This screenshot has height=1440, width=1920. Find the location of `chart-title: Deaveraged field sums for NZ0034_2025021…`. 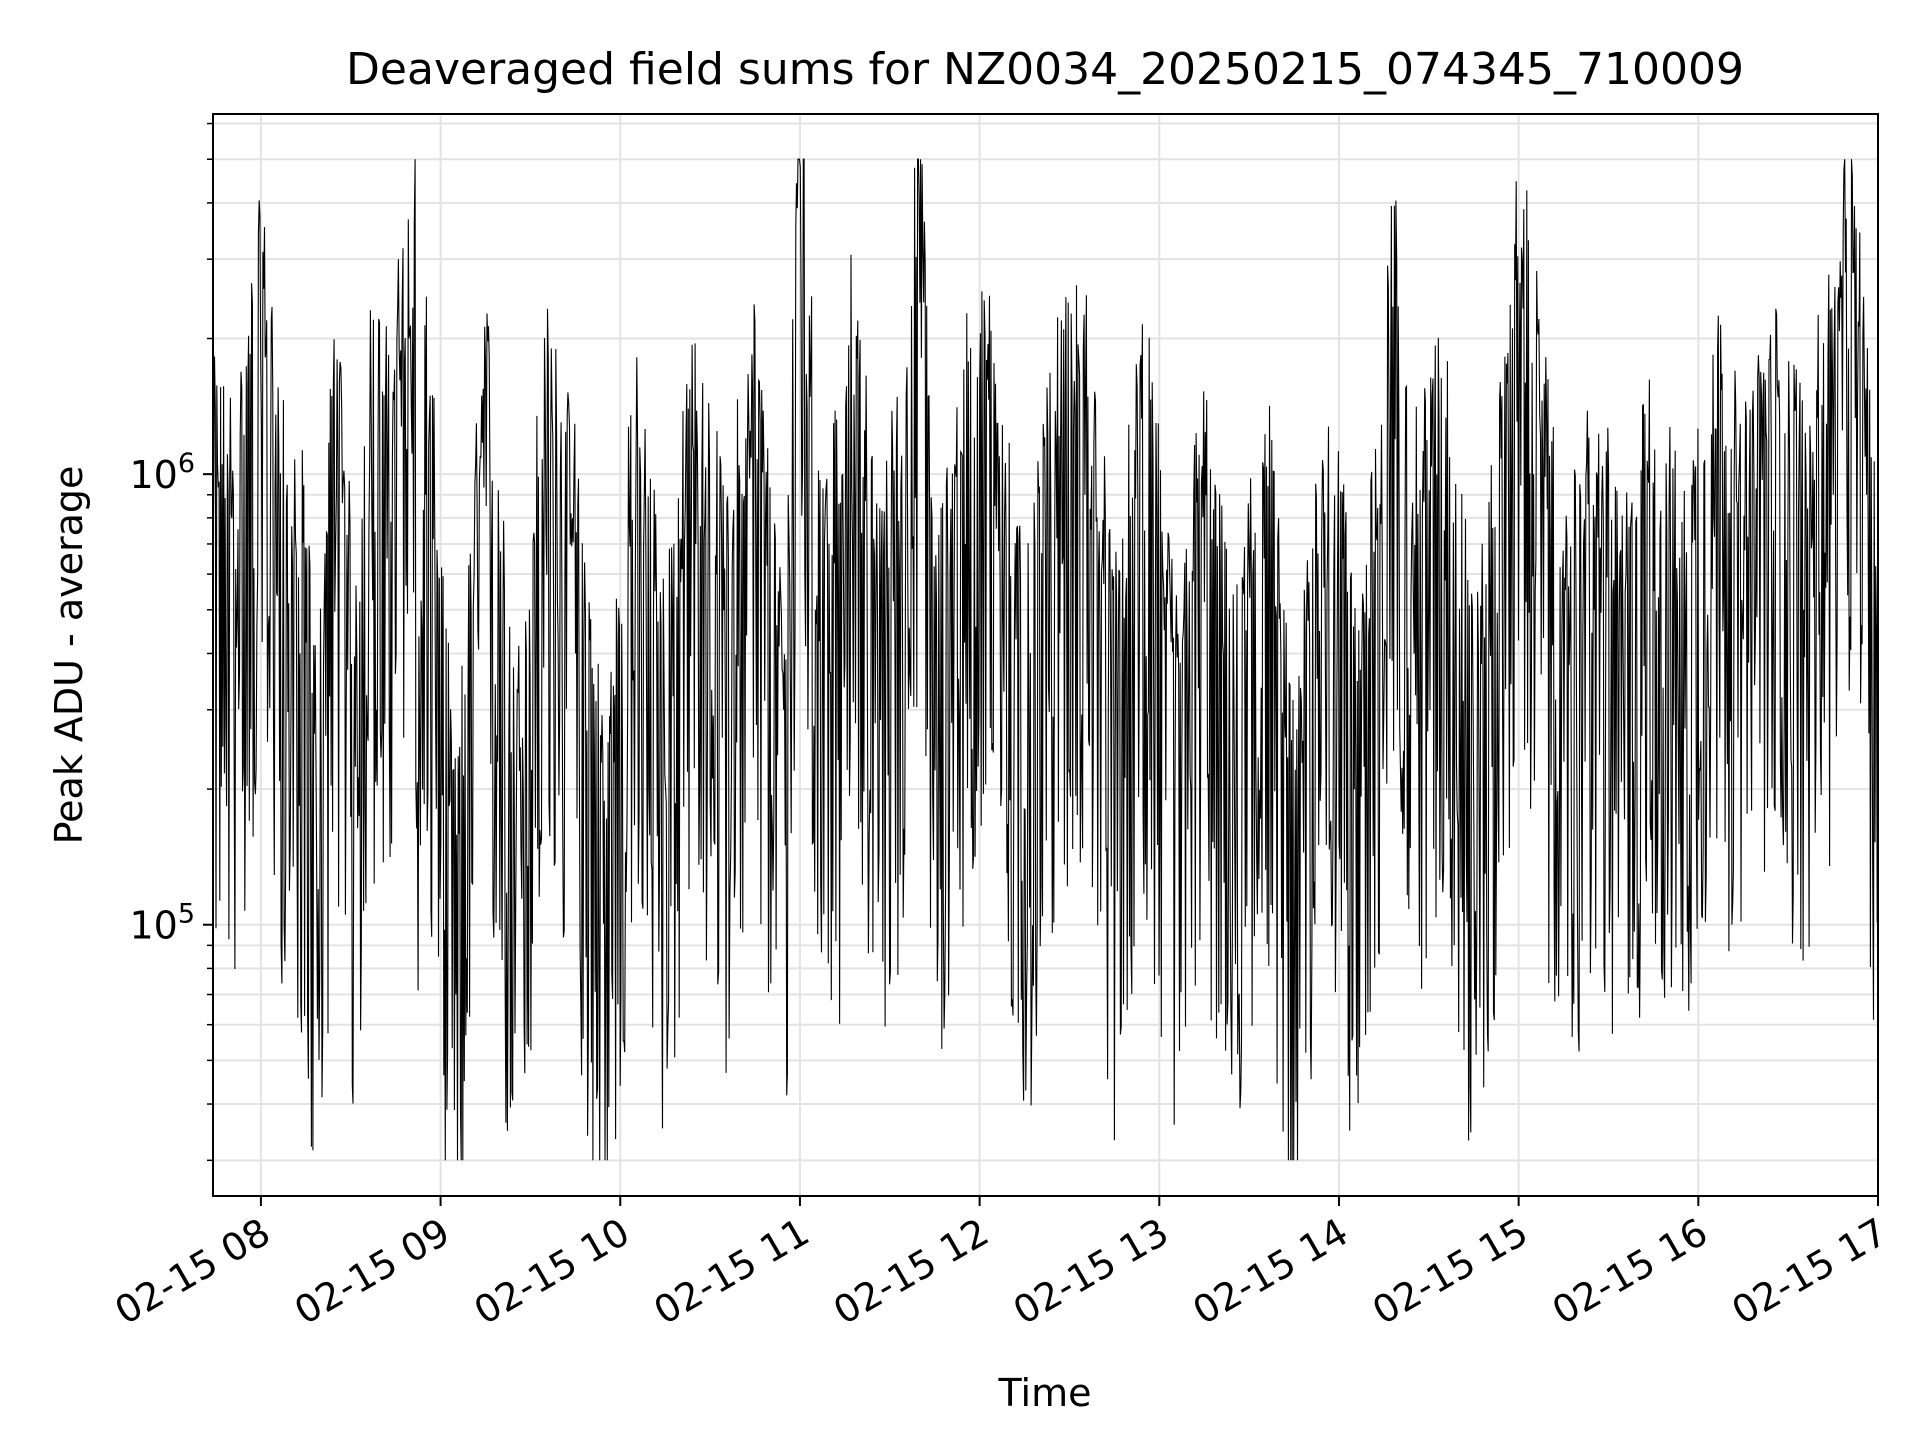

chart-title: Deaveraged field sums for NZ0034_2025021… is located at coordinates (1045, 69).